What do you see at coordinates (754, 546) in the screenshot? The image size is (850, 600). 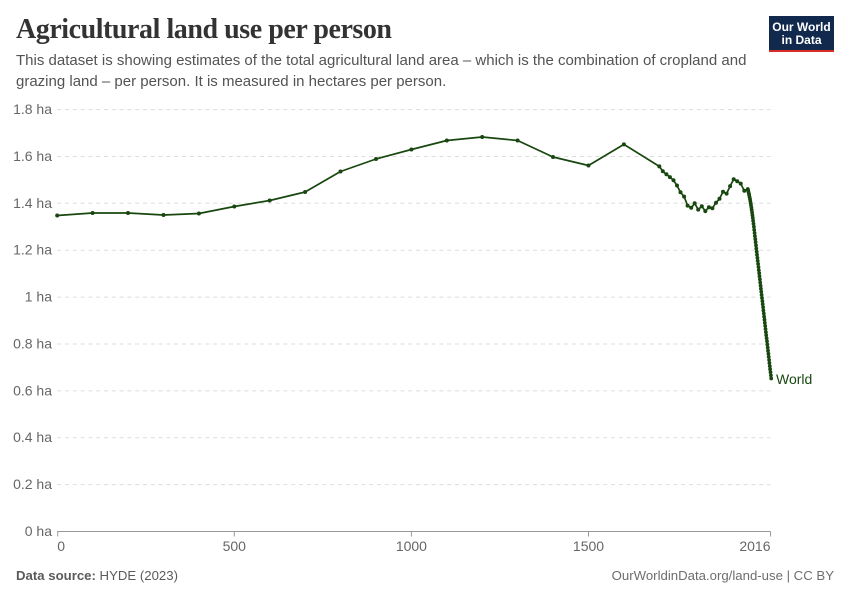 I see `svg-text: 2016` at bounding box center [754, 546].